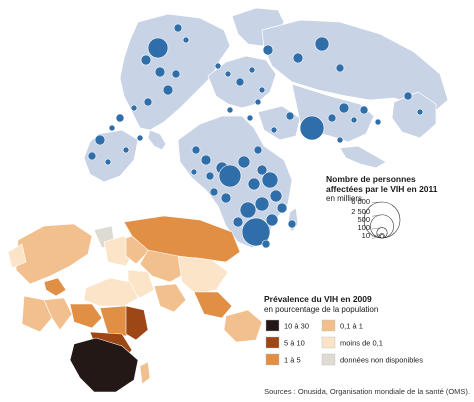 The height and width of the screenshot is (402, 474). I want to click on prevalence-class-label: 10 à 30, so click(296, 326).